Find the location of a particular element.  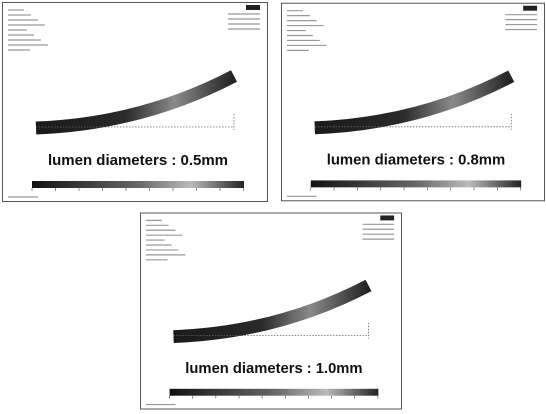

panel-caption: lumen diameters : 0.5mm is located at coordinates (138, 160).